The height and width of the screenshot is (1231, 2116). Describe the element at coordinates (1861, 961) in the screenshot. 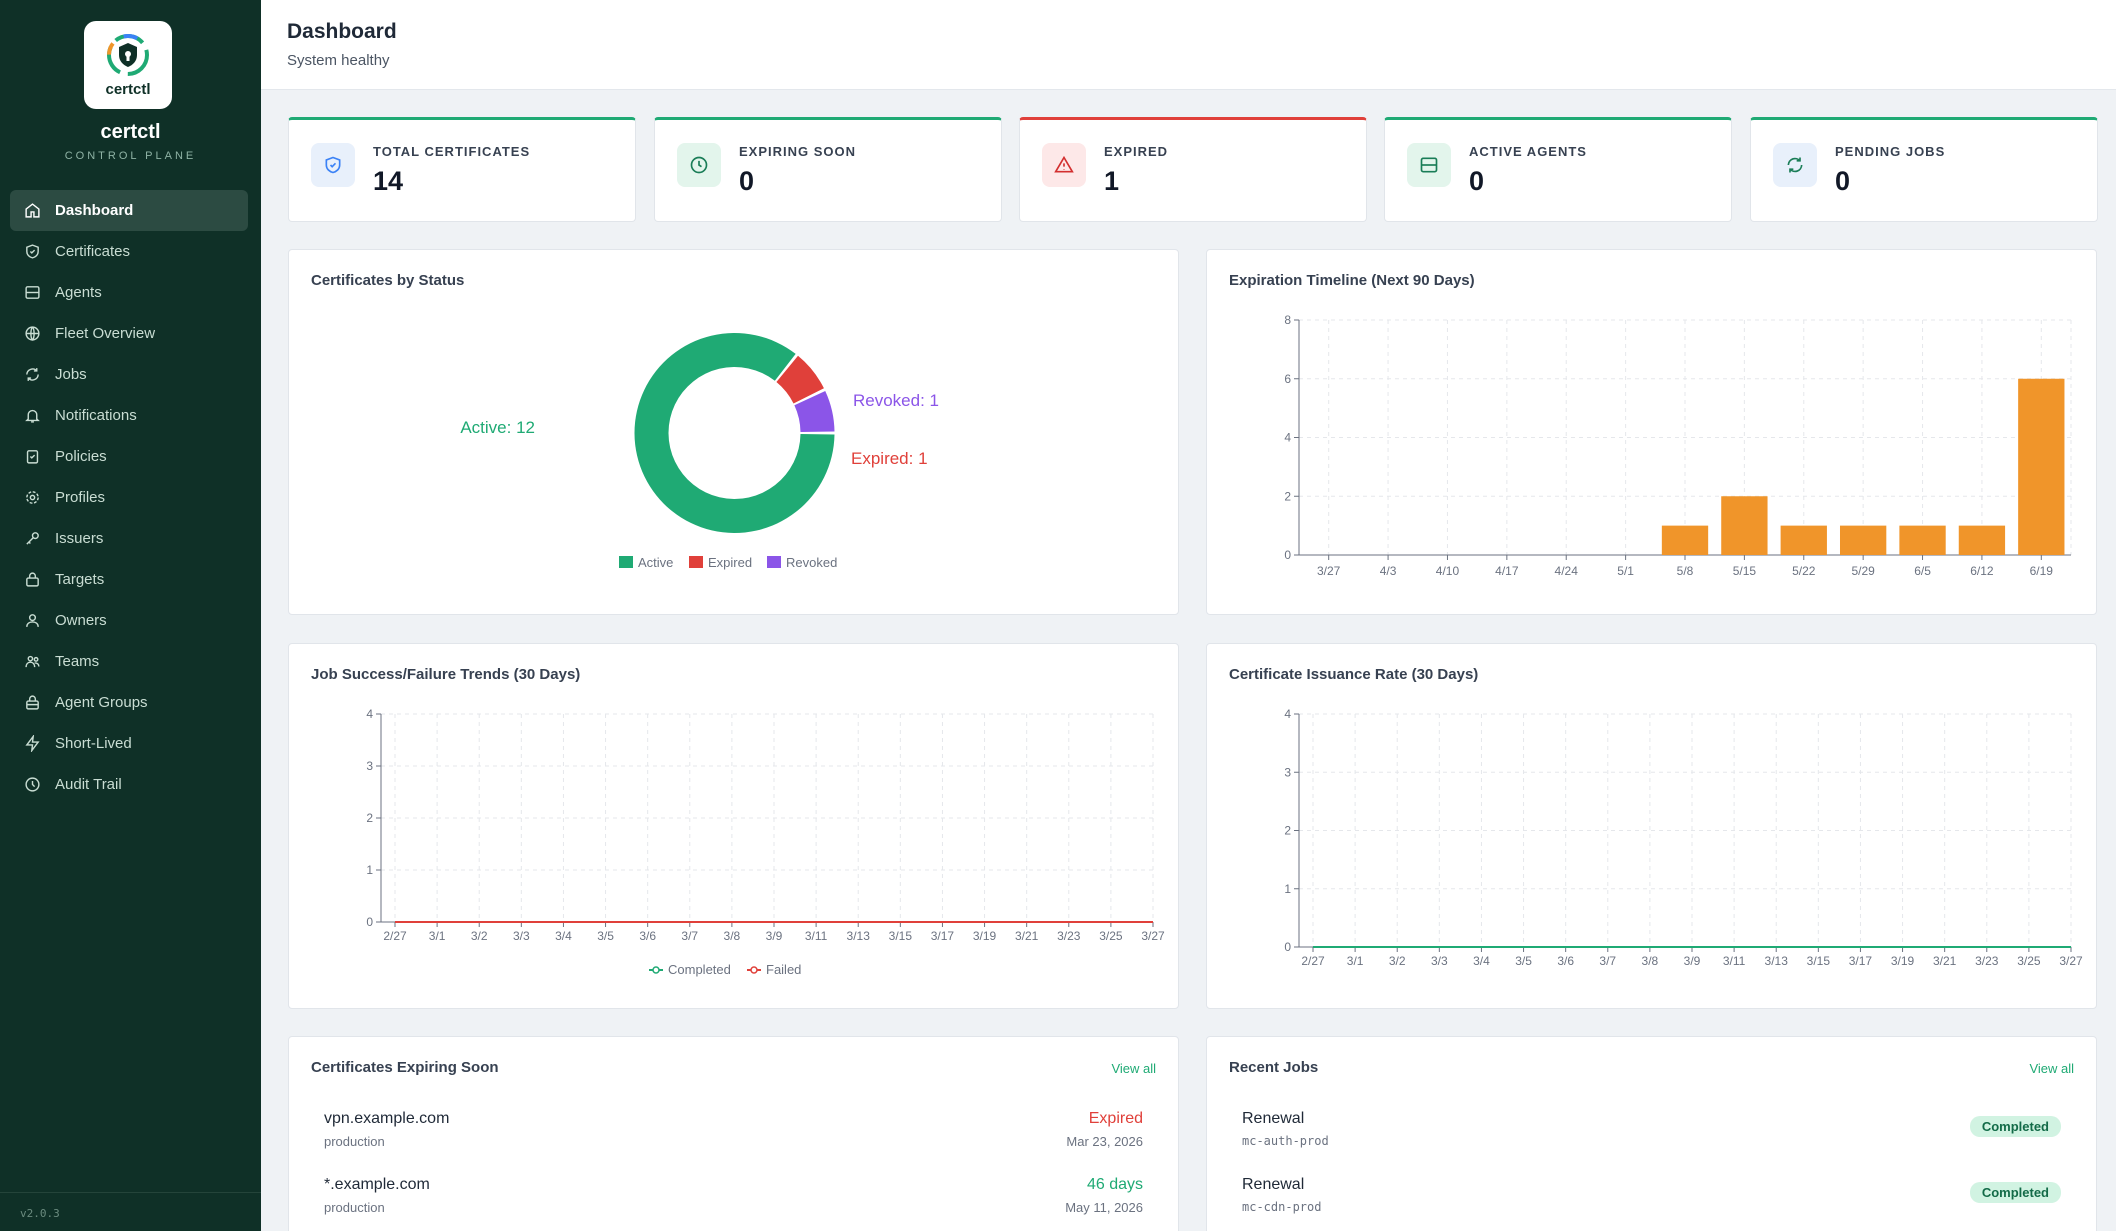

I see `x-tick-label: 3/17` at that location.